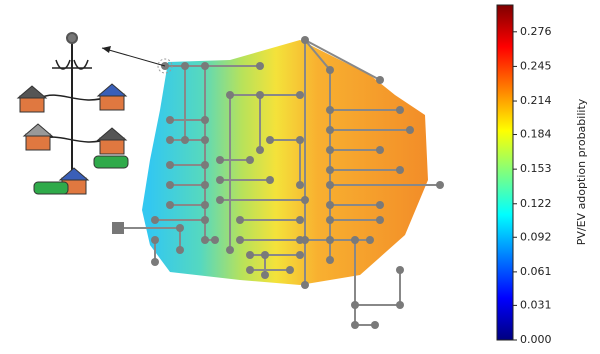 The width and height of the screenshot is (600, 354). I want to click on colorbar-tick-label: 0.153, so click(536, 168).